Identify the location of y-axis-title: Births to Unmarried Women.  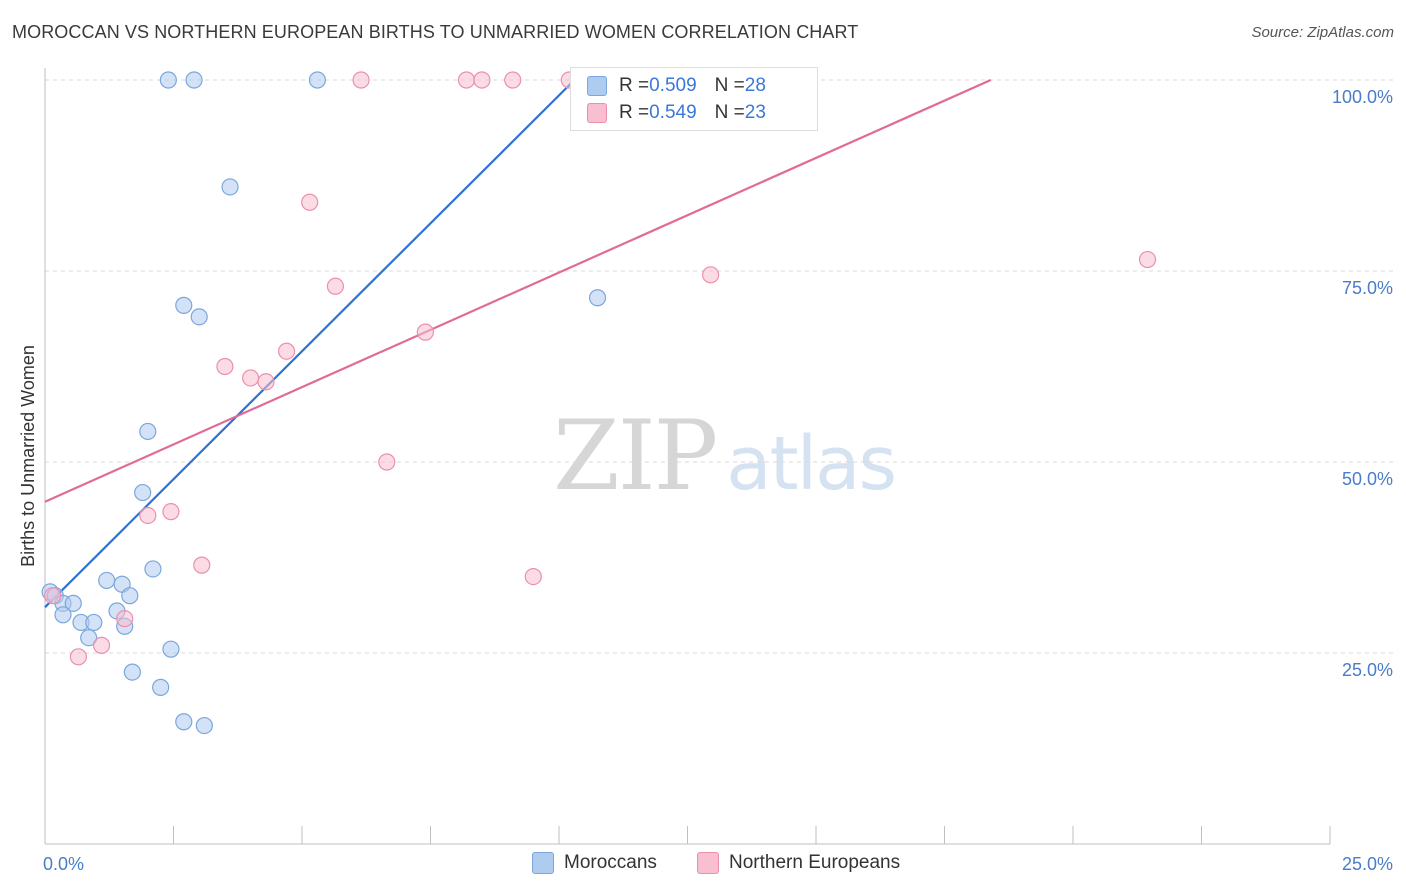
(28, 456).